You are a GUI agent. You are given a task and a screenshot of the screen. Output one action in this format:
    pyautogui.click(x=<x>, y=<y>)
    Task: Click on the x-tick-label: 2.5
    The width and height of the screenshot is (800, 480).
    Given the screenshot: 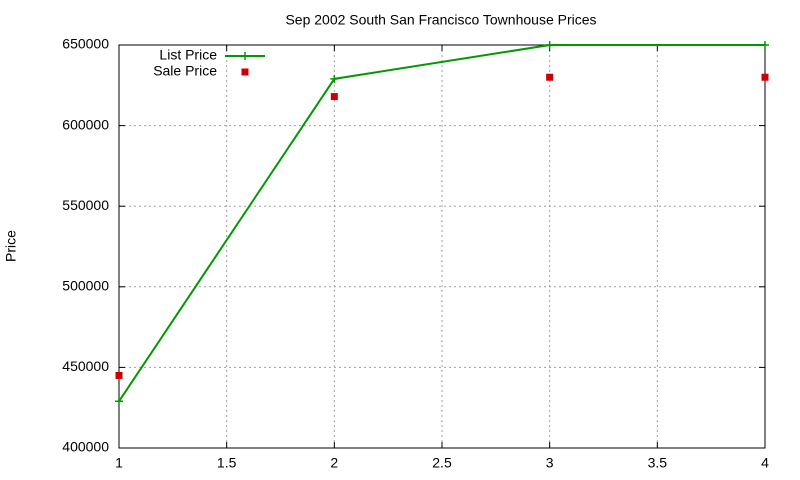 What is the action you would take?
    pyautogui.click(x=442, y=463)
    